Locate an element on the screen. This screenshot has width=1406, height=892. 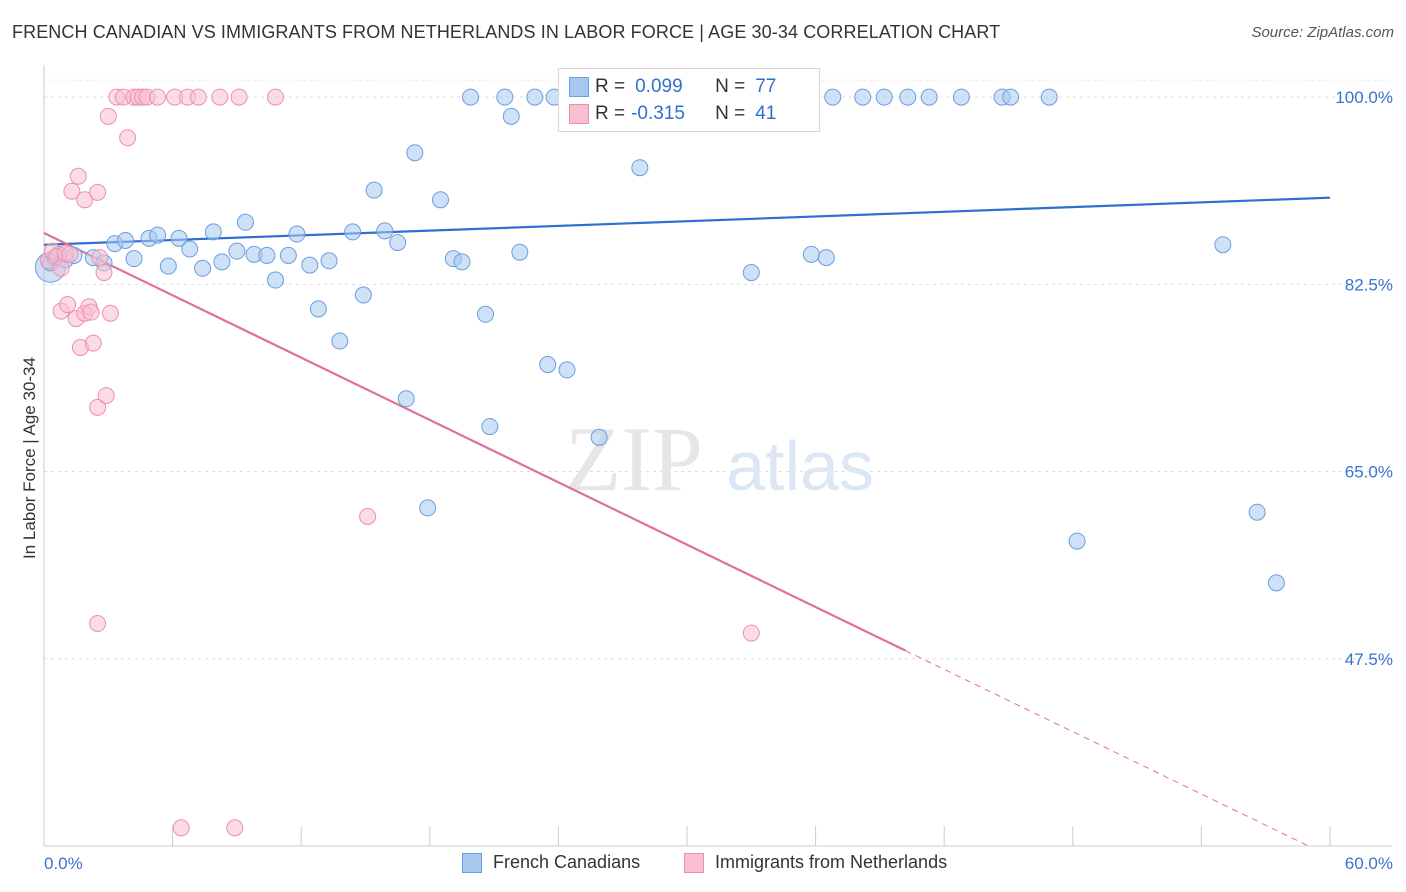
legend-row-french-canadians: R = 0.099 N = 77 is located at coordinates (673, 87).